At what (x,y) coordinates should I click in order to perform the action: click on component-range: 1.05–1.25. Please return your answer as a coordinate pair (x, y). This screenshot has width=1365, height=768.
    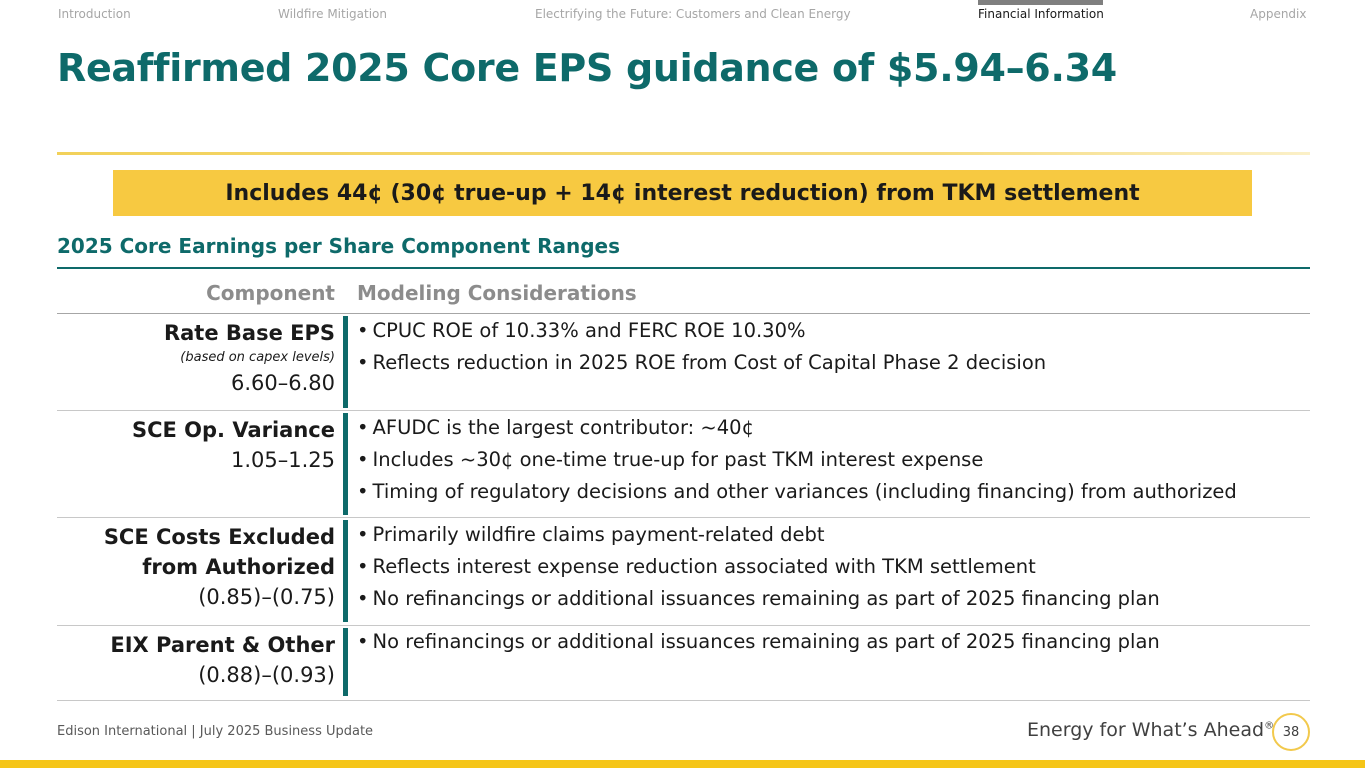
    Looking at the image, I should click on (282, 460).